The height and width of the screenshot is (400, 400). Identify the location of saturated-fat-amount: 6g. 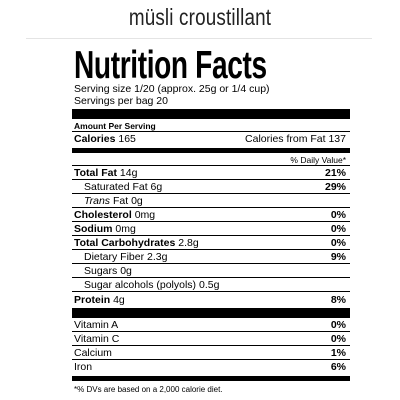
(156, 187).